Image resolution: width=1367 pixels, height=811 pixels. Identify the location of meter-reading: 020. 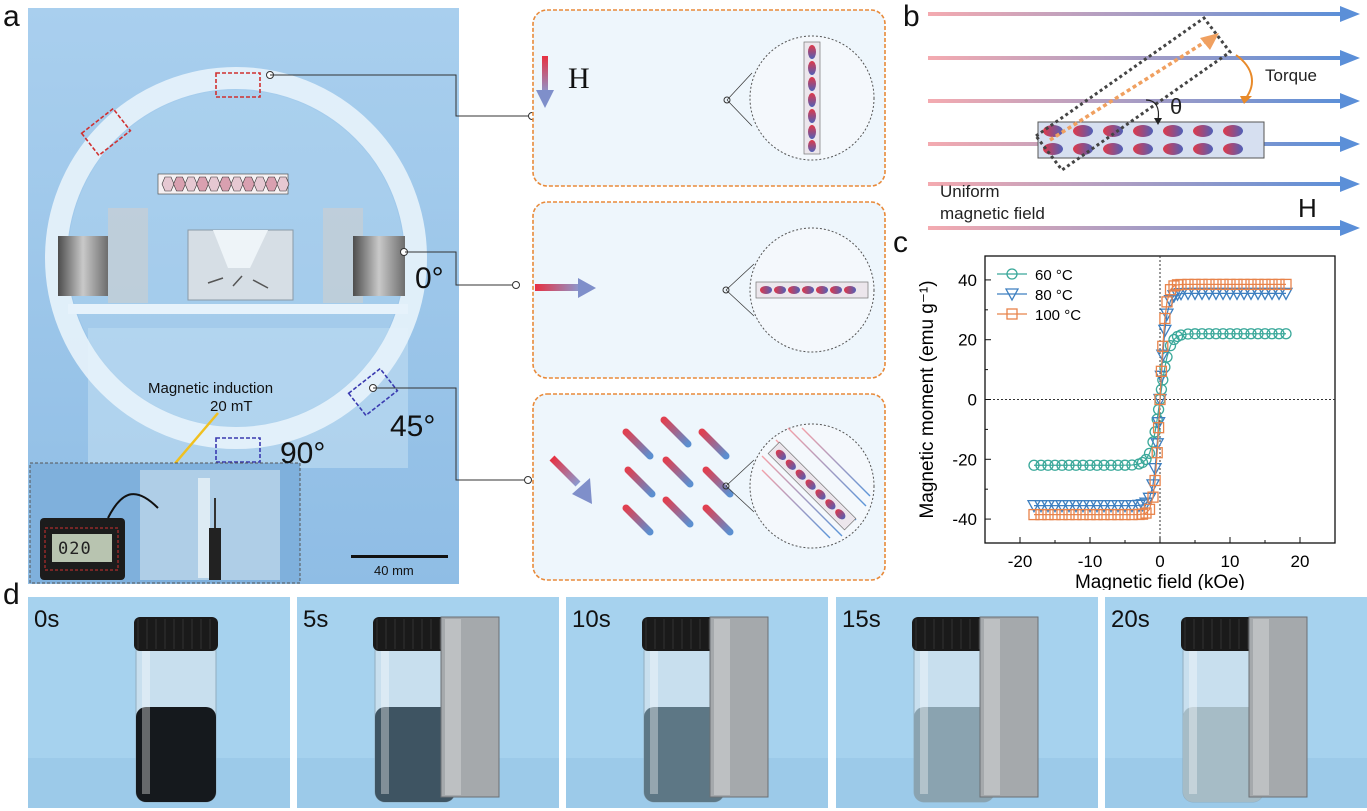
(75, 549).